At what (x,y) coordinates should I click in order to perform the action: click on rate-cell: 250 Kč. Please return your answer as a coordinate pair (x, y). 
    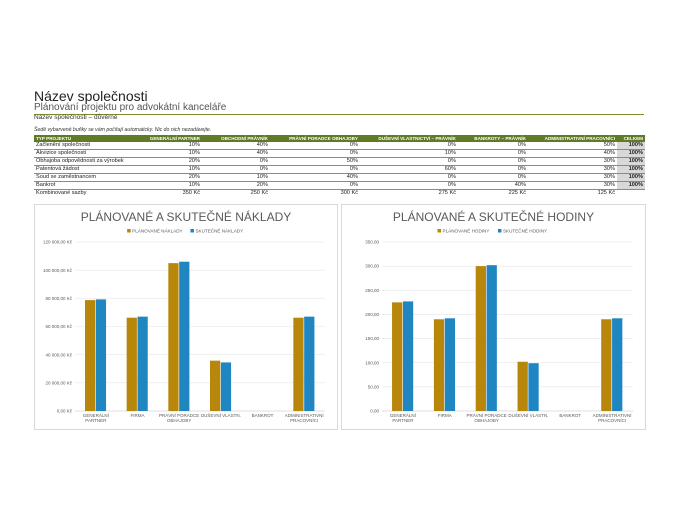
    Looking at the image, I should click on (259, 193).